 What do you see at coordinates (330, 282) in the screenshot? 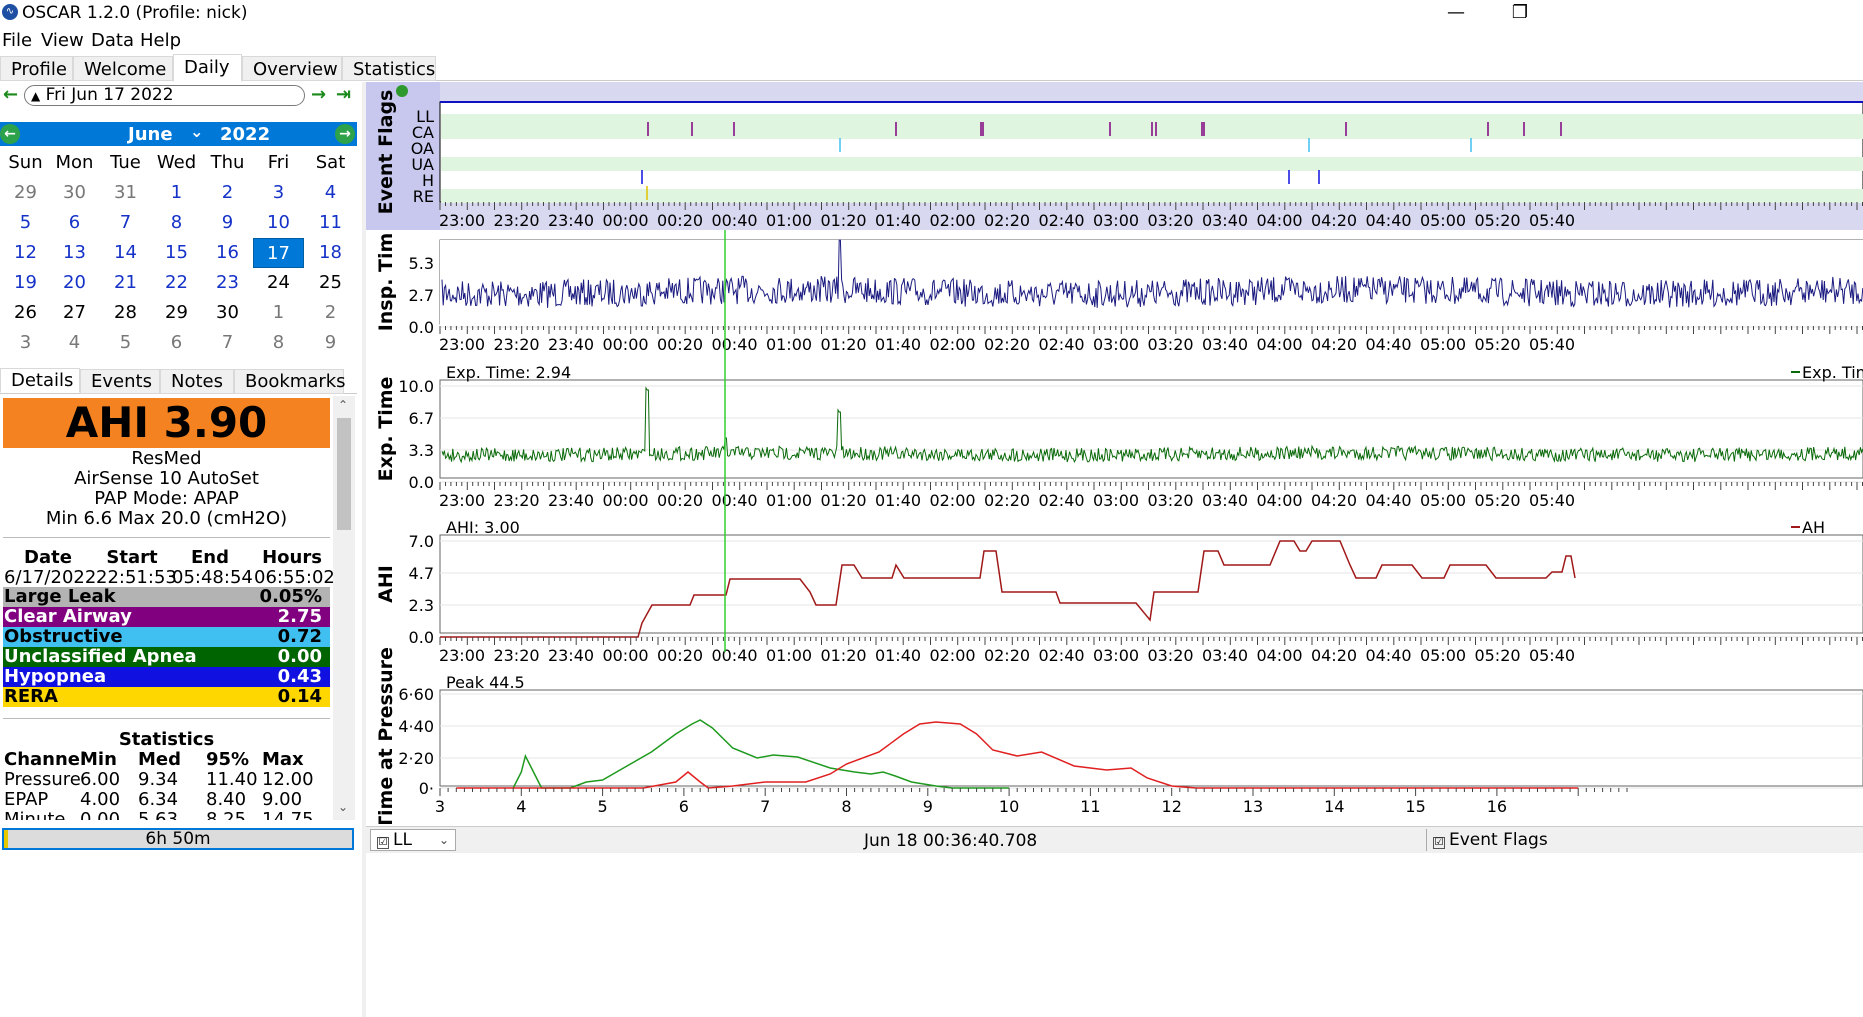
I see `calendar-day: 25` at bounding box center [330, 282].